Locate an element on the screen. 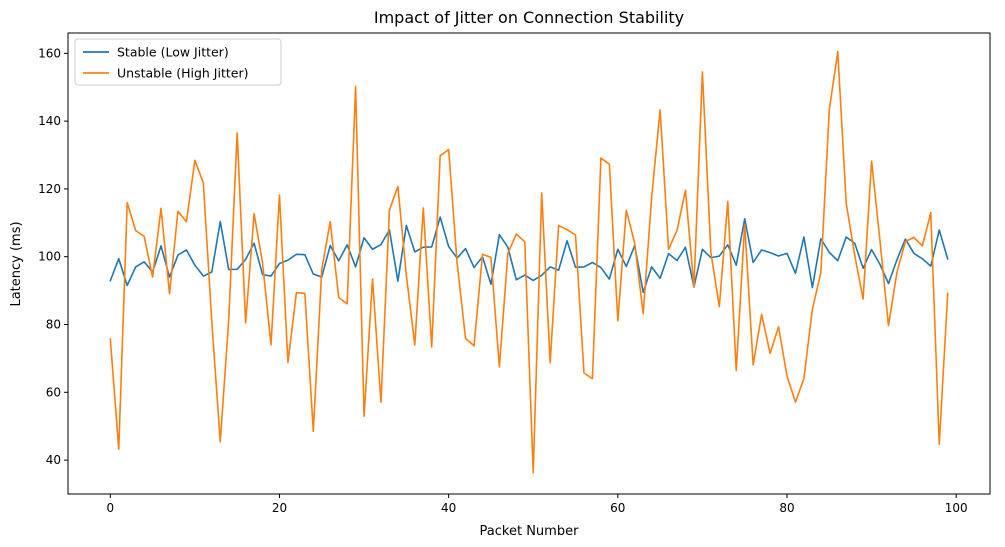  y-tick-label: 60 is located at coordinates (53, 392).